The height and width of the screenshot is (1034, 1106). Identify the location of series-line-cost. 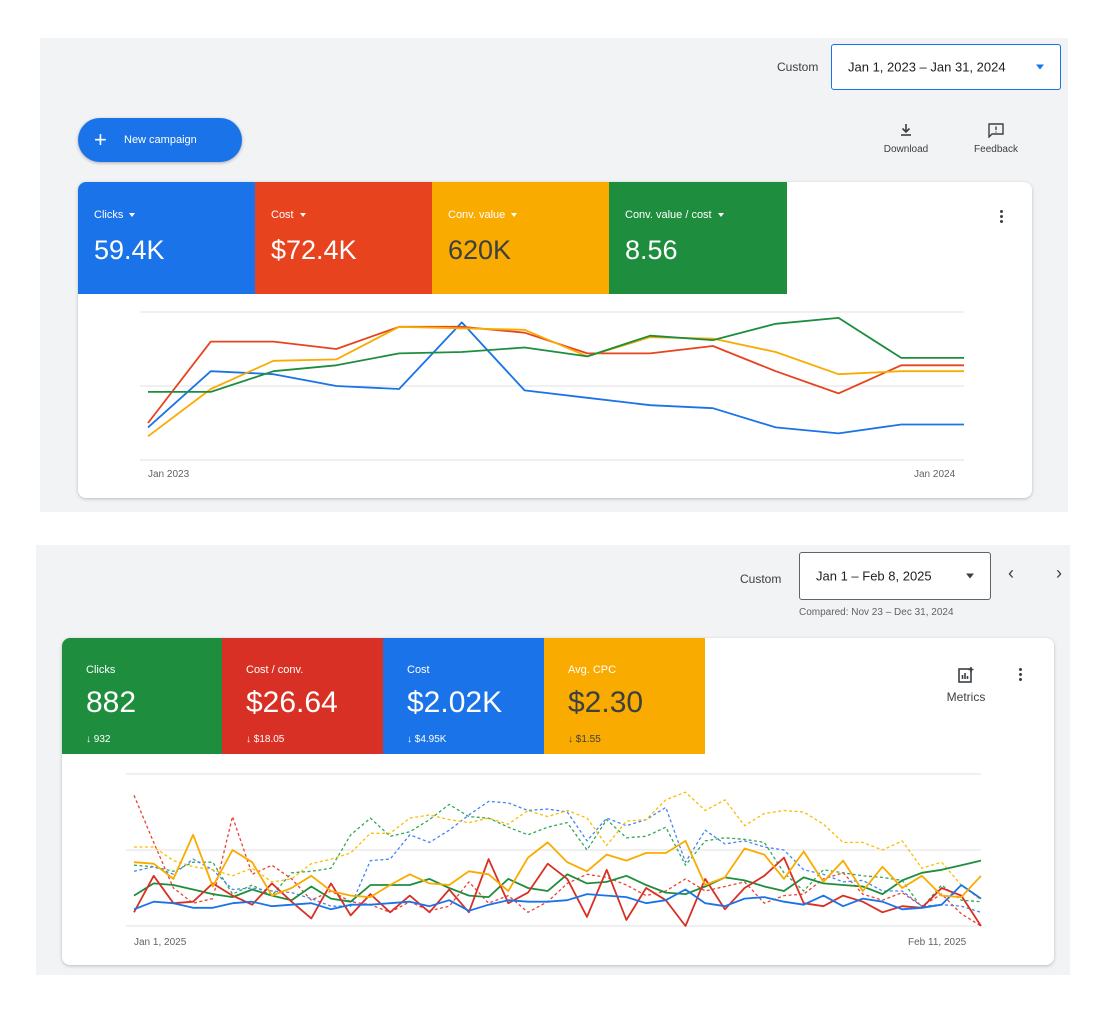
(557, 898).